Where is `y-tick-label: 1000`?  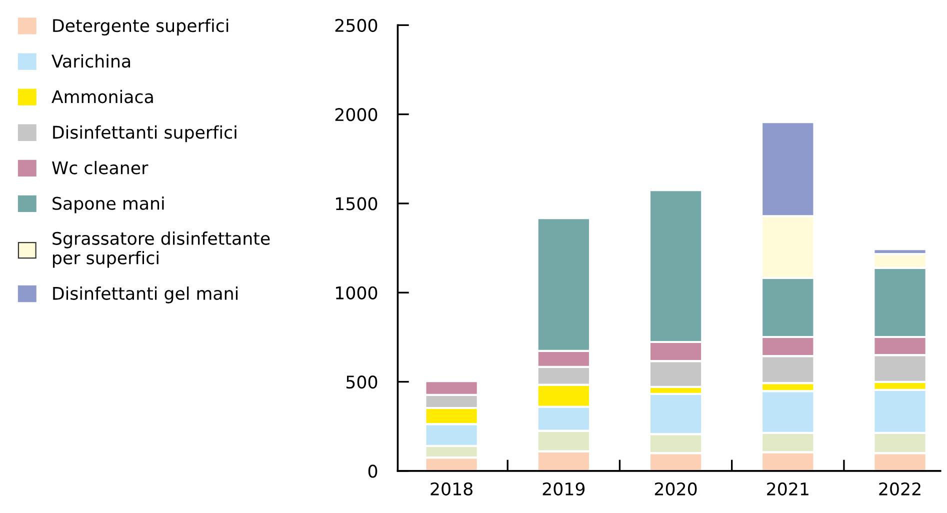 y-tick-label: 1000 is located at coordinates (357, 293).